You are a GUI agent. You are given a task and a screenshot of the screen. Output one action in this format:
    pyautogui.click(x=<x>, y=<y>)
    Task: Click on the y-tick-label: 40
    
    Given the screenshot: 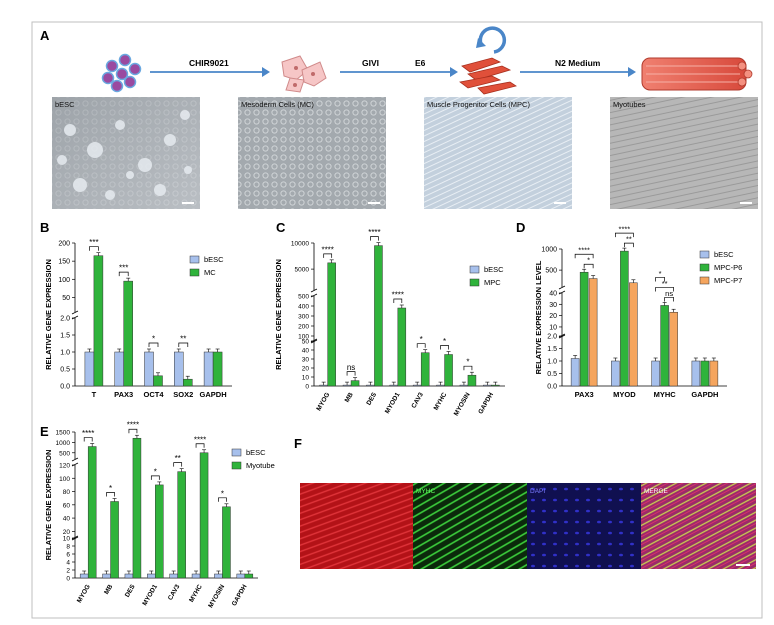 What is the action you would take?
    pyautogui.click(x=306, y=351)
    